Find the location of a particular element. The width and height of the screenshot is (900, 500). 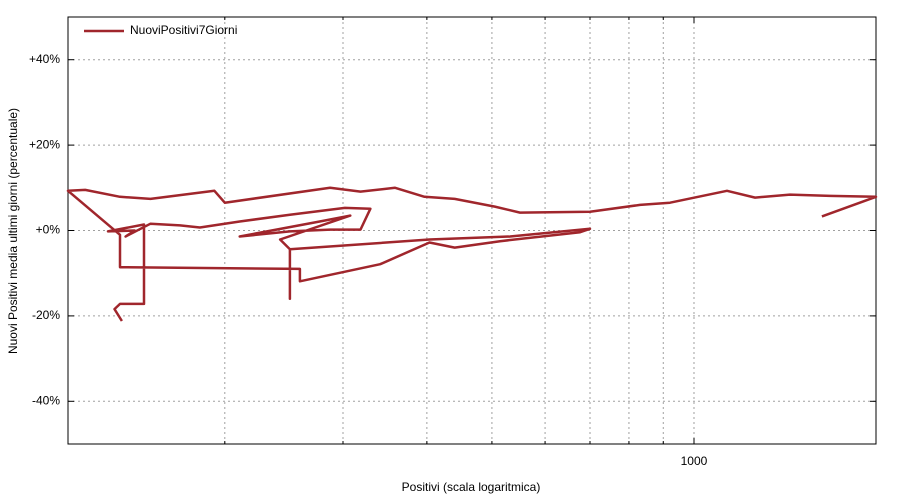

y-tick-label: +0% is located at coordinates (48, 230).